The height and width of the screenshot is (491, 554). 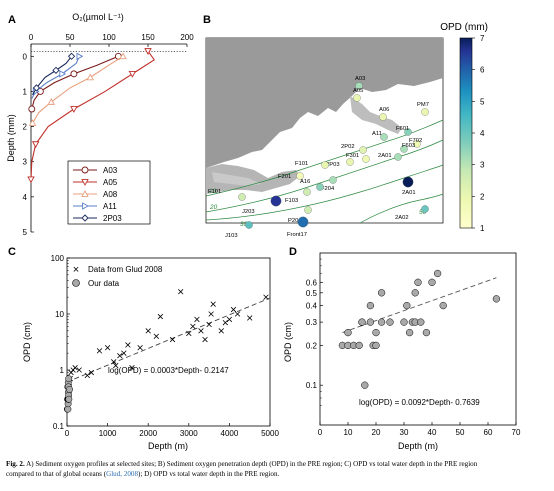 I want to click on station-label: Front17, so click(x=297, y=235).